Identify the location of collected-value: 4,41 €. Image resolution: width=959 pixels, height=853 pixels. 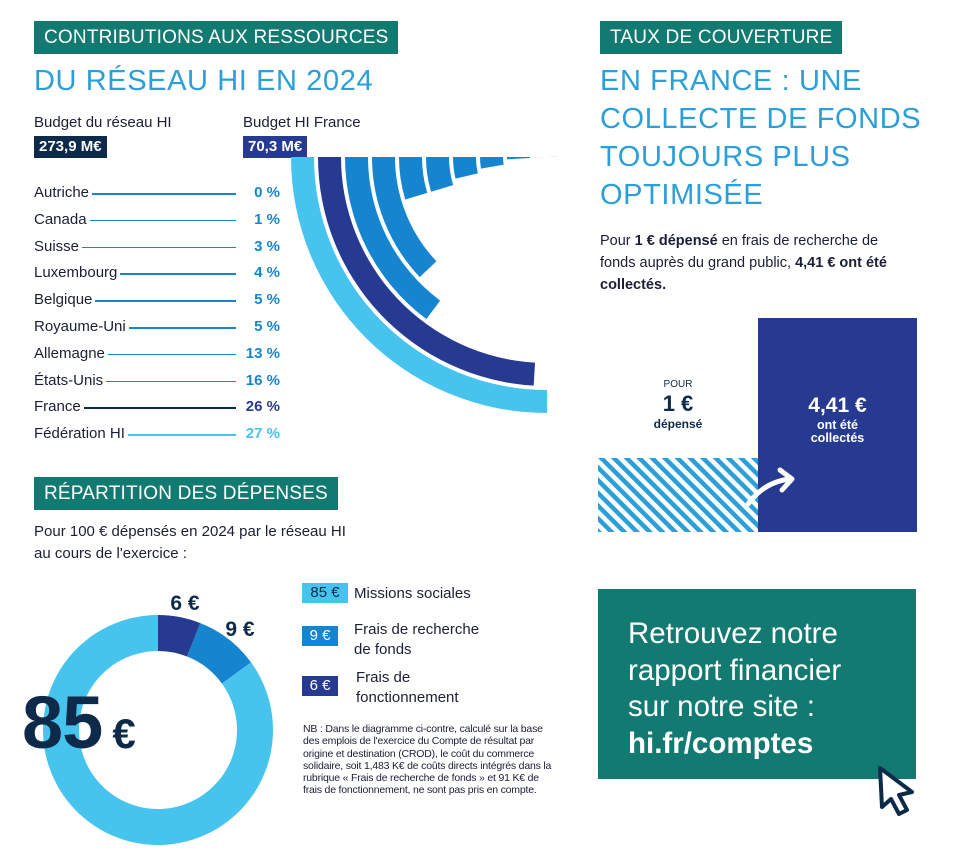
(837, 405).